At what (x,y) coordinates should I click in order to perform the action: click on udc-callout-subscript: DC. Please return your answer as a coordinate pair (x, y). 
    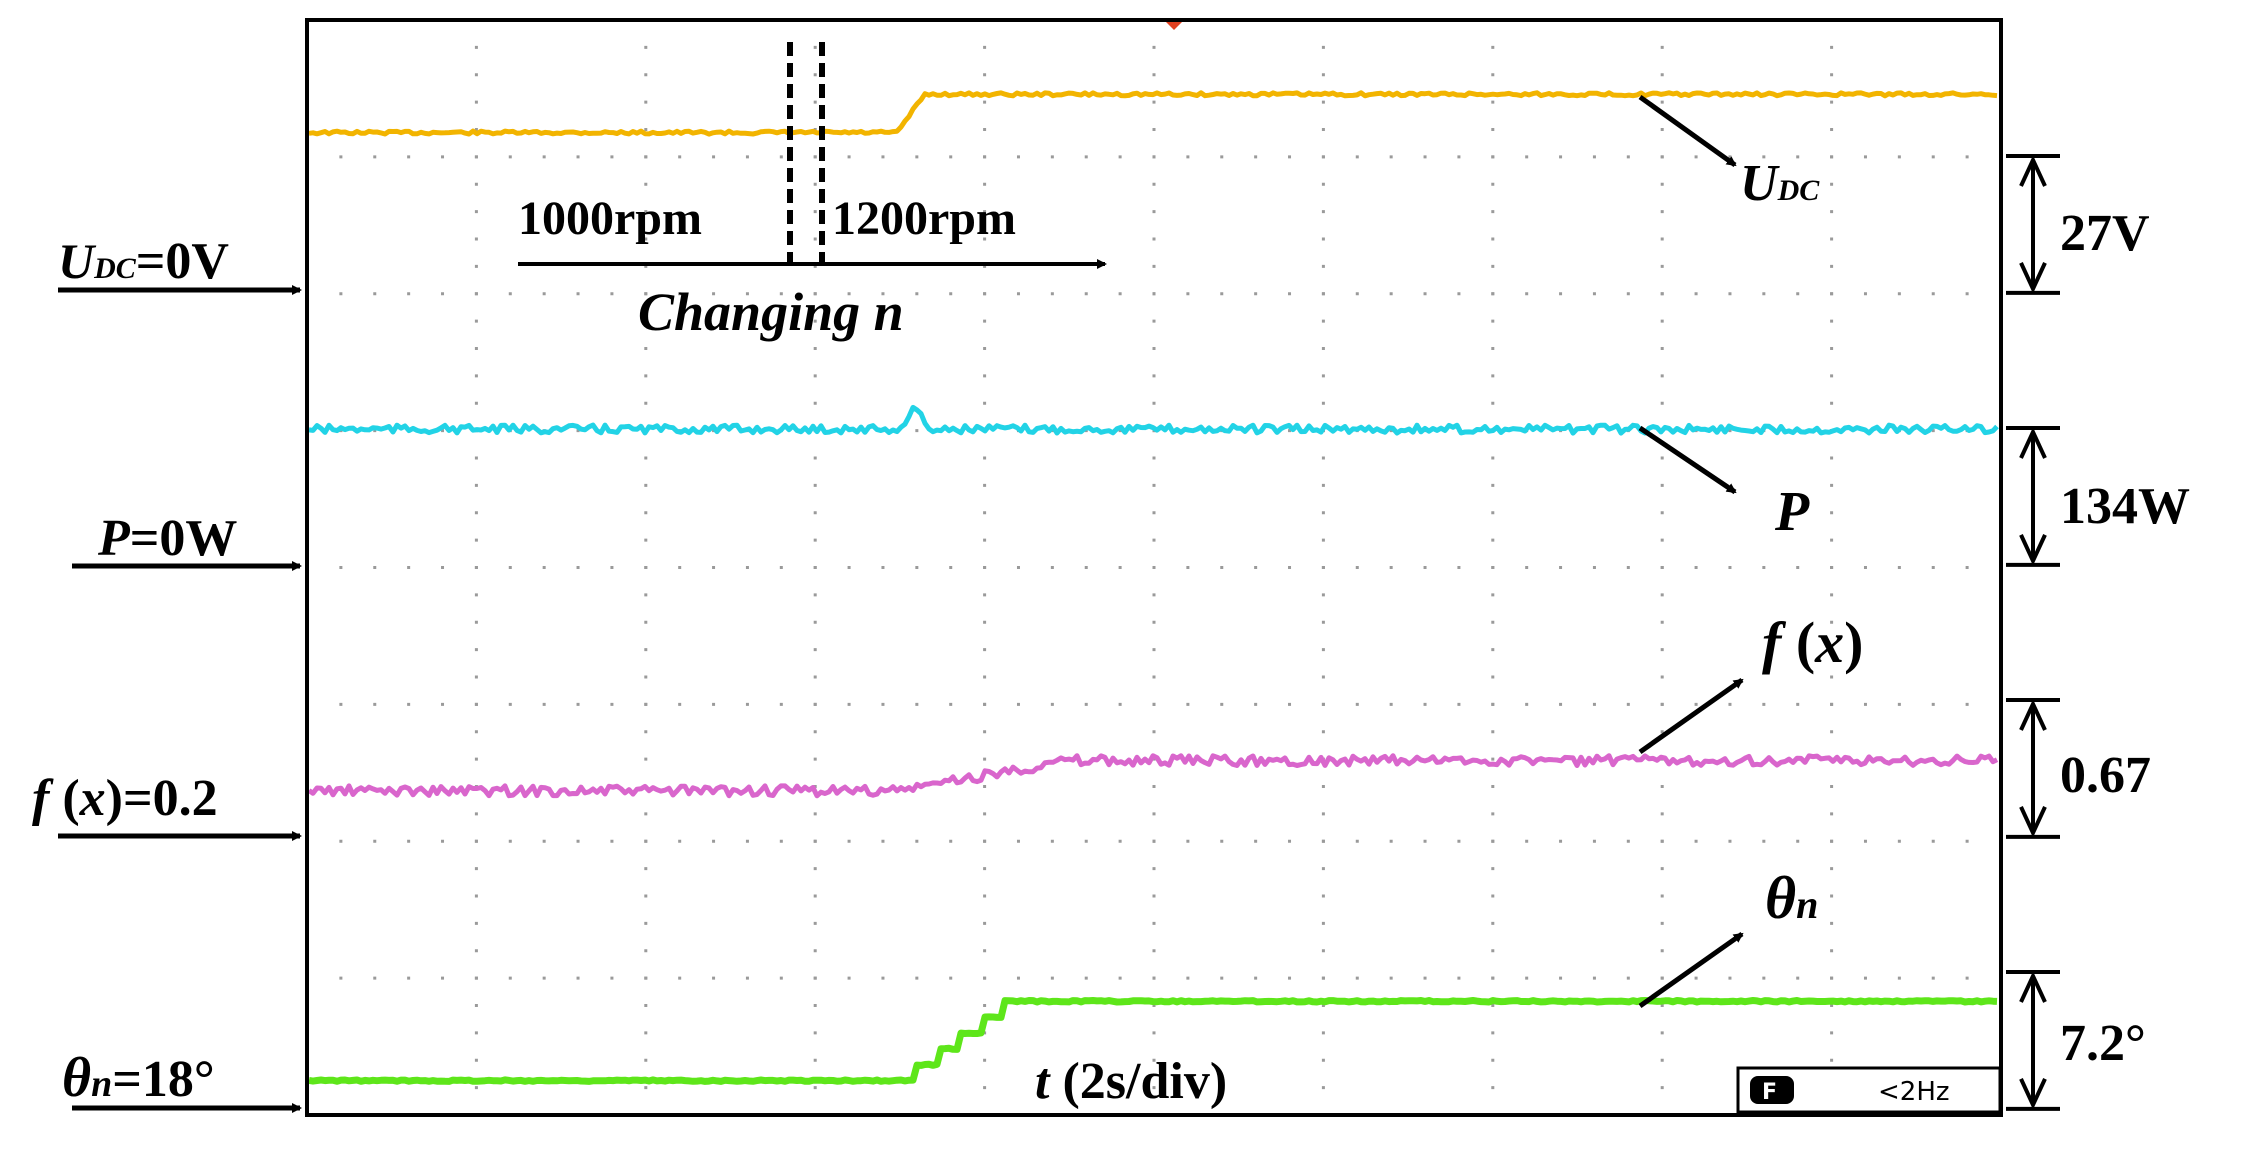
    Looking at the image, I should click on (1799, 190).